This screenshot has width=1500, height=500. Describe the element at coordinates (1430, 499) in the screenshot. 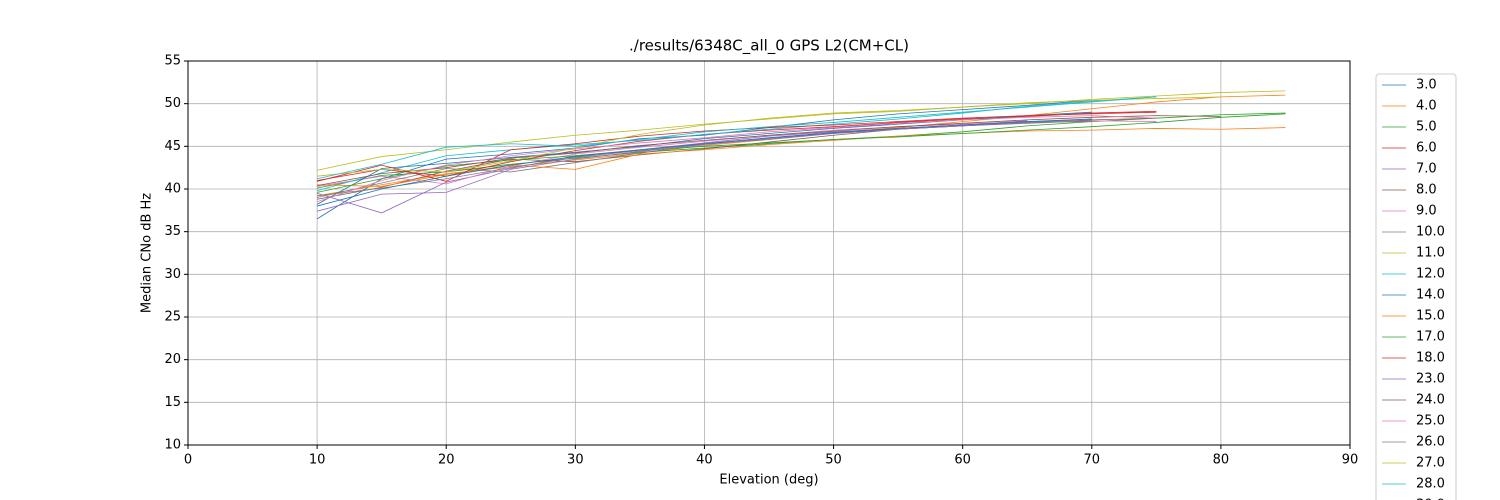

I see `legend-label: 30.0` at that location.